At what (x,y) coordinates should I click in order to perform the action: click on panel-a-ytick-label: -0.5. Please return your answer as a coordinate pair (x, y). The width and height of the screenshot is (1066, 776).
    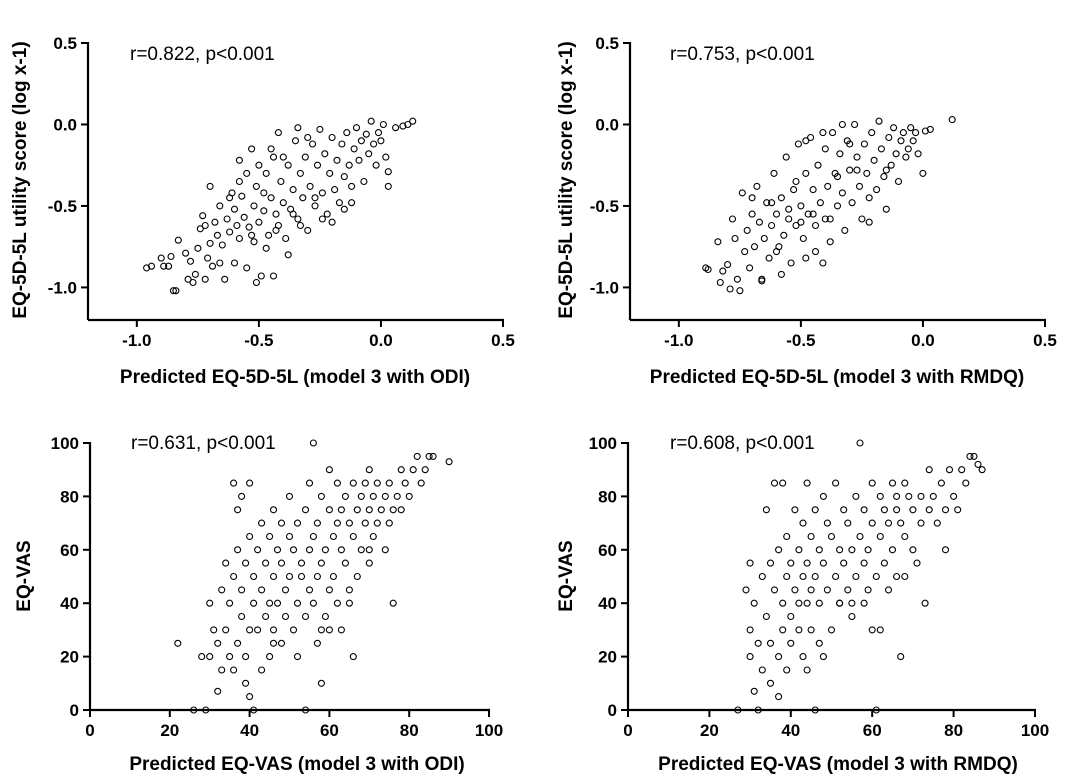
    Looking at the image, I should click on (62, 206).